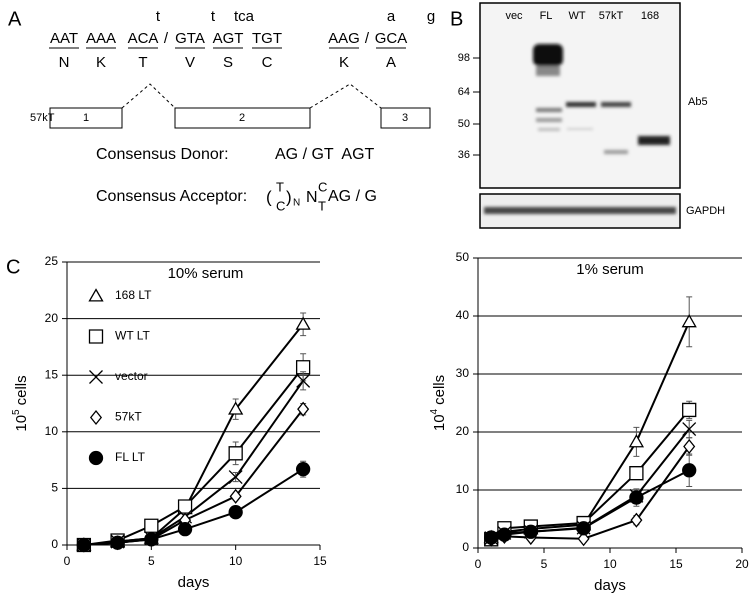 The image size is (750, 598). Describe the element at coordinates (190, 62) in the screenshot. I see `amino-acid: V` at that location.